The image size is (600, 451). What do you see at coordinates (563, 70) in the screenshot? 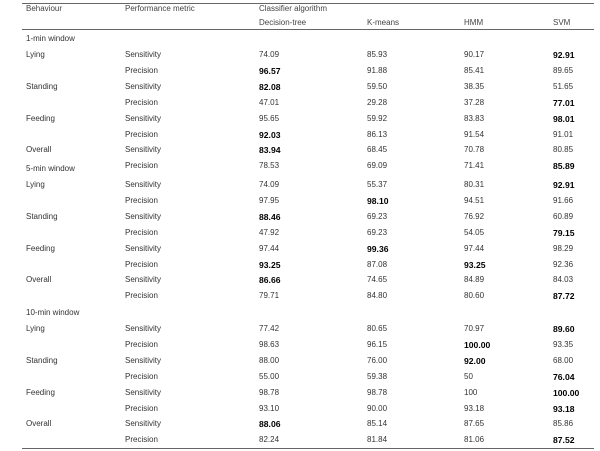
I see `value-svm: 89.65` at bounding box center [563, 70].